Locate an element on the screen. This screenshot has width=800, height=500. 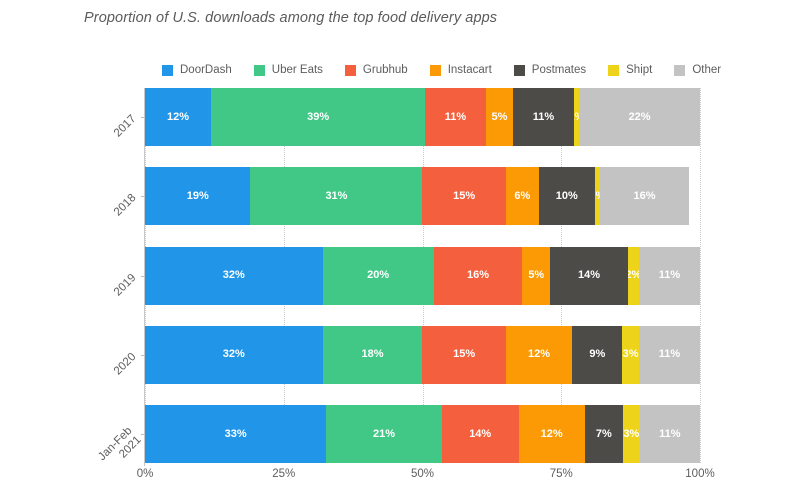
bar-segment-label: 2% is located at coordinates (633, 275).